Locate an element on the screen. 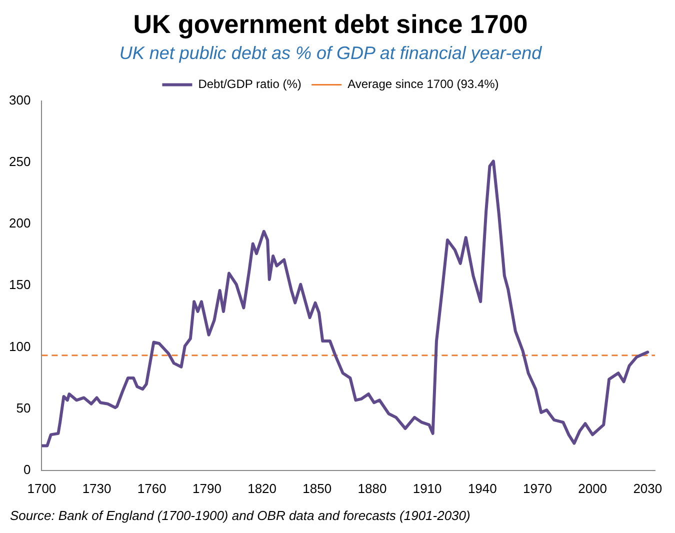 This screenshot has height=533, width=675. x-tick-label: 1820 is located at coordinates (262, 488).